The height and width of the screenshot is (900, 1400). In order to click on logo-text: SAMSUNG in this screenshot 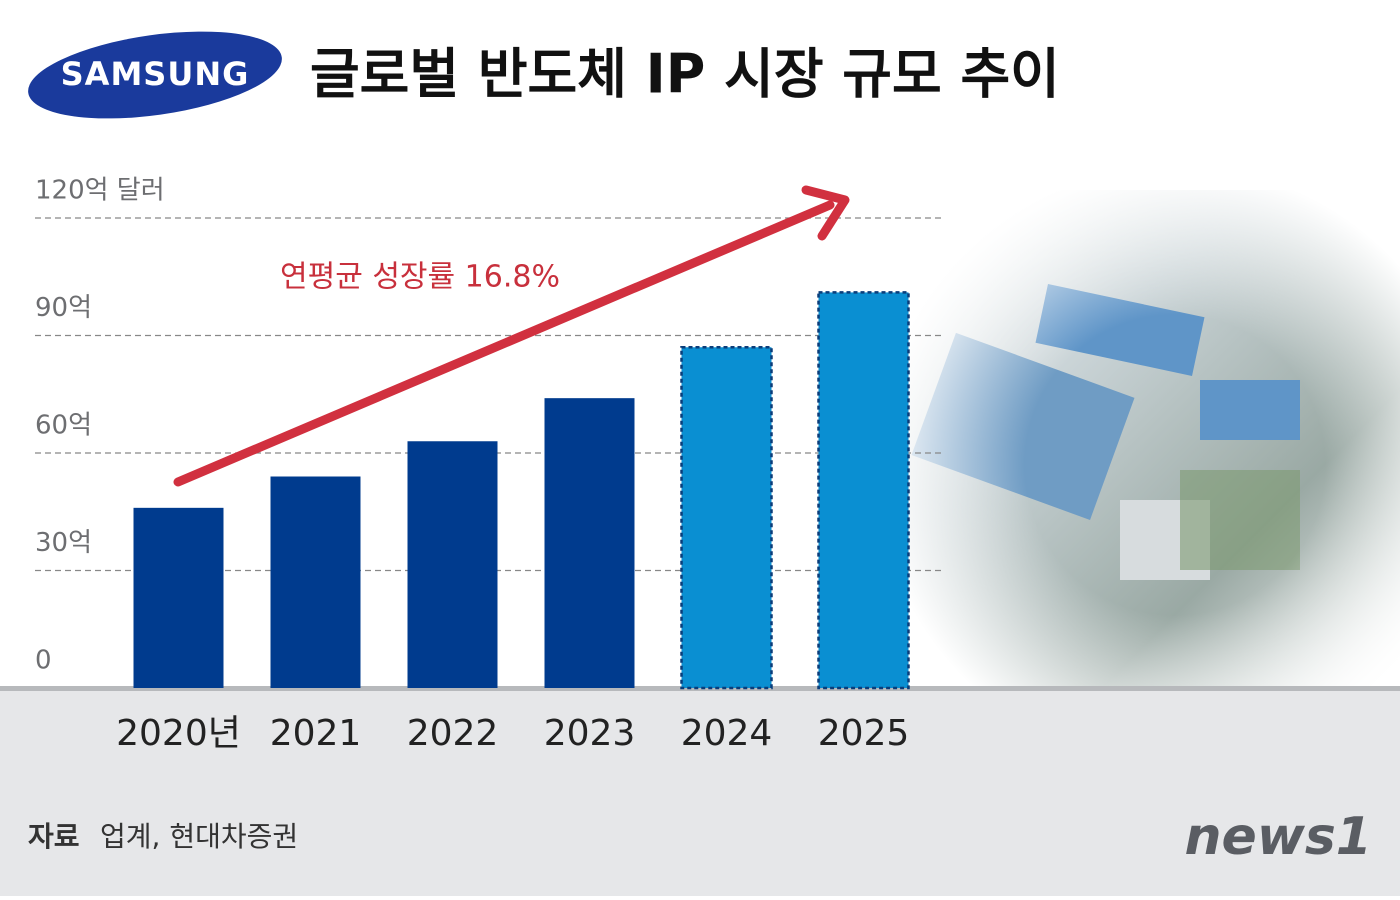, I will do `click(155, 74)`.